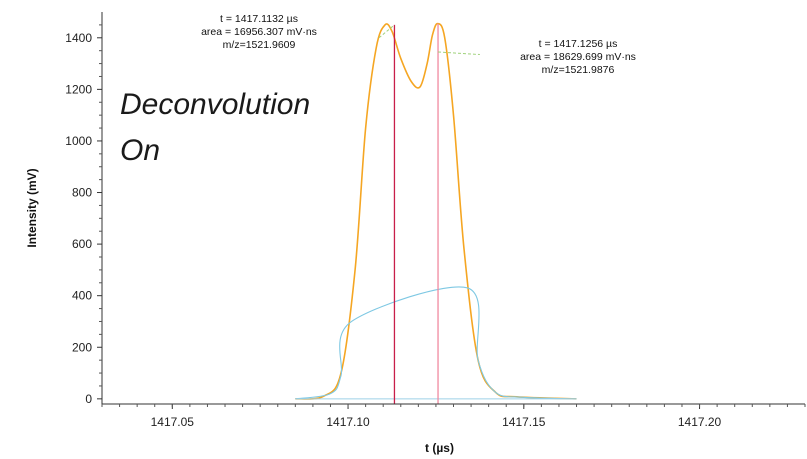 This screenshot has width=807, height=459. What do you see at coordinates (140, 150) in the screenshot?
I see `deconvolution-state-label: On` at bounding box center [140, 150].